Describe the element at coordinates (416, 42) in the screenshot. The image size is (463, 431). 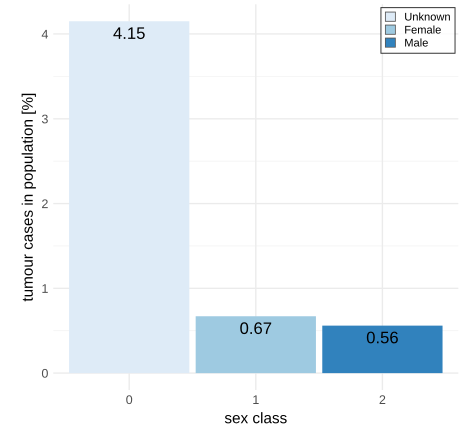
I see `legend-label: Male` at that location.